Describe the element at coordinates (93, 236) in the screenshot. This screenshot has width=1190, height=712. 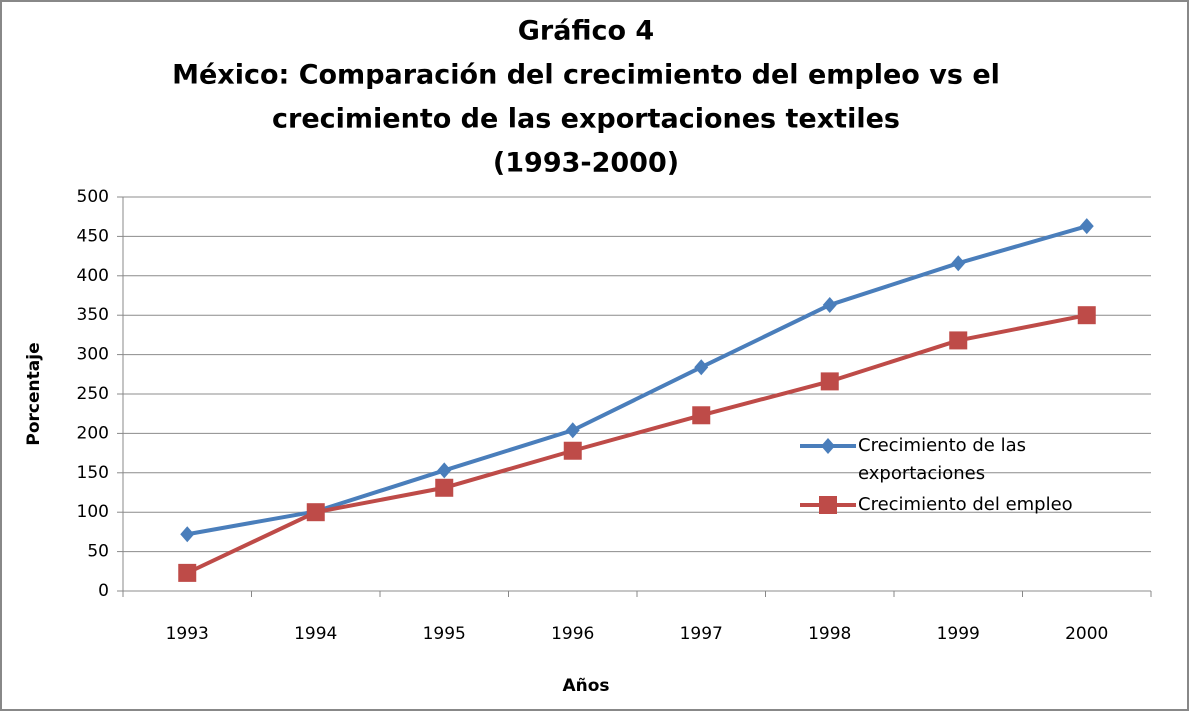
I see `y-tick-label: 450` at that location.